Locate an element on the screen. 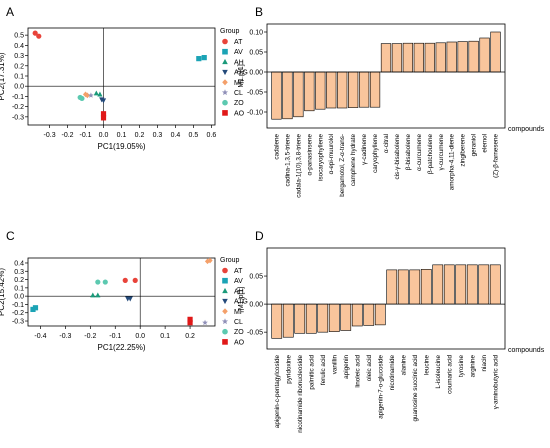  category-label: bergamotol, Z-α-trans- is located at coordinates (342, 165).